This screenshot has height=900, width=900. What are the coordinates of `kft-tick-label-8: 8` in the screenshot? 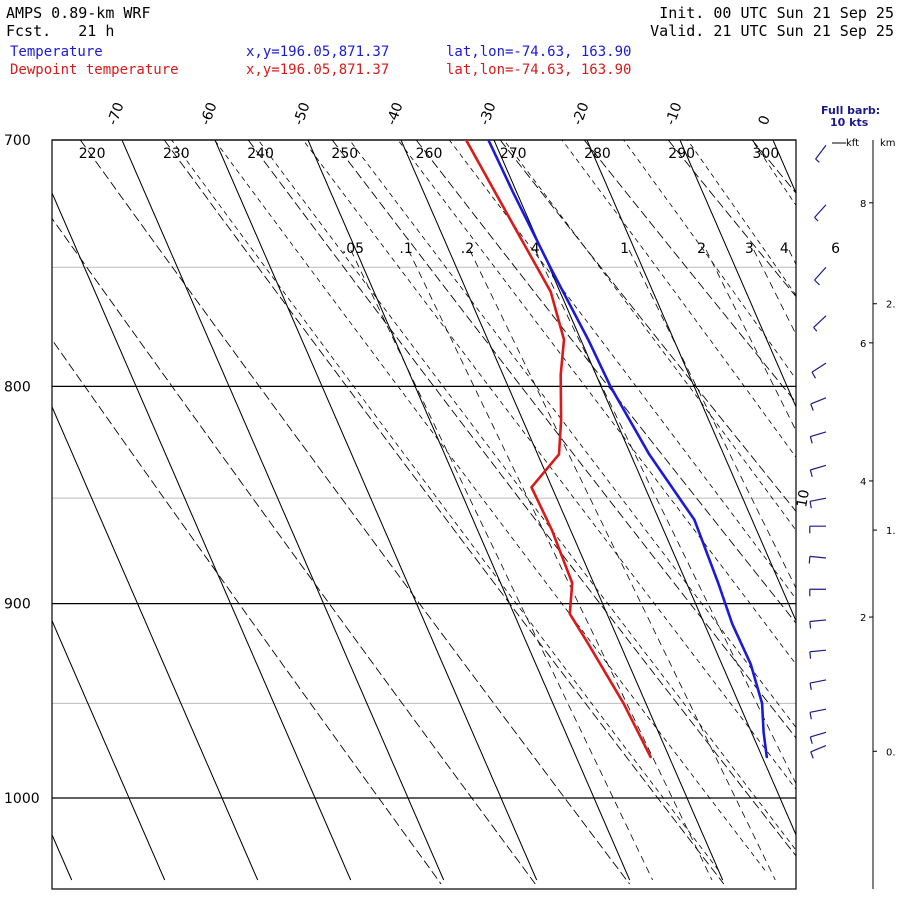 It's located at (863, 204).